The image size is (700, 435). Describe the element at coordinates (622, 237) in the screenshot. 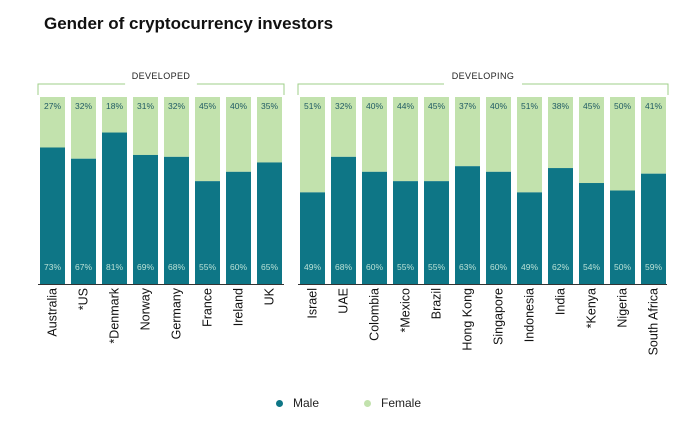

I see `bar-male-nigeria` at that location.